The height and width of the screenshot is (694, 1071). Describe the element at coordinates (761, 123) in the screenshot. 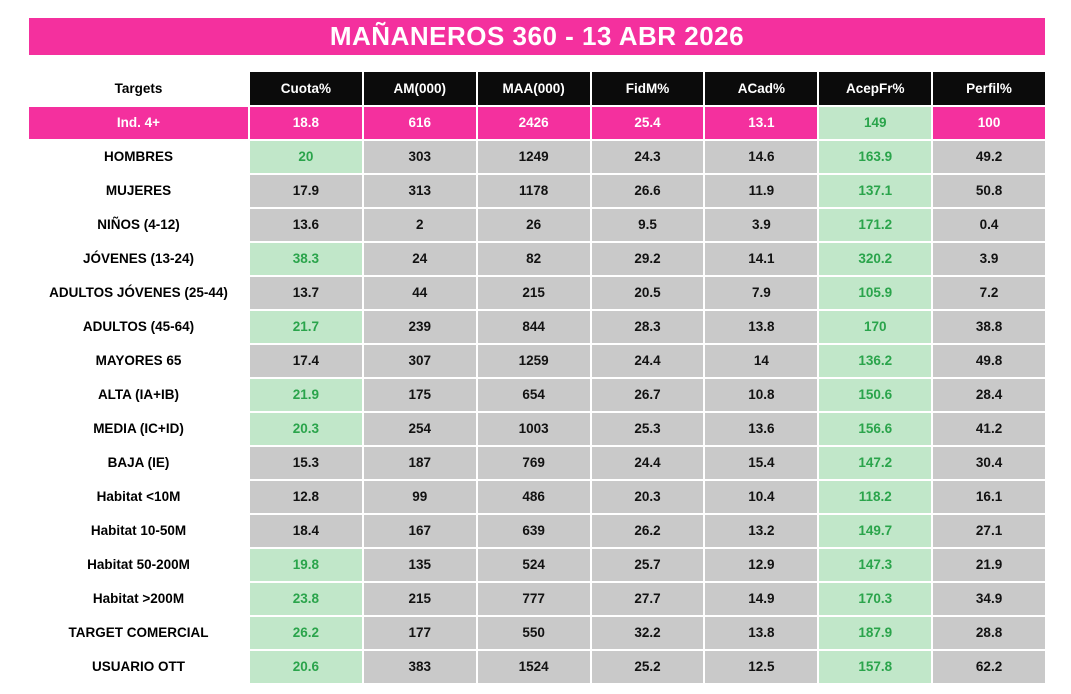

I see `value-cell: 13.1` at that location.